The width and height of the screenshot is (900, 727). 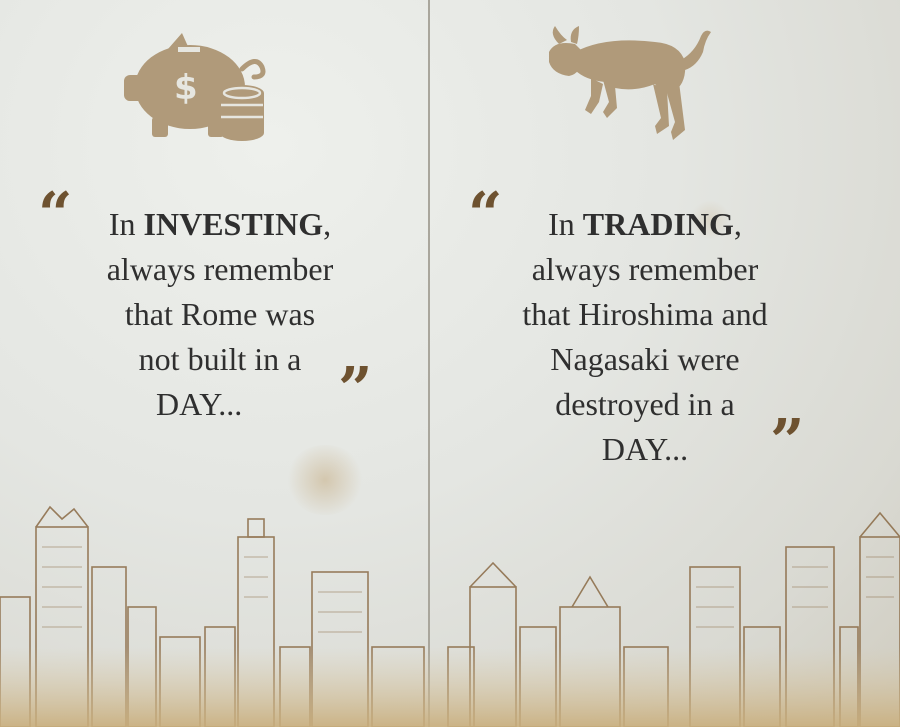 I want to click on quote-keyword: INVESTING, so click(x=233, y=224).